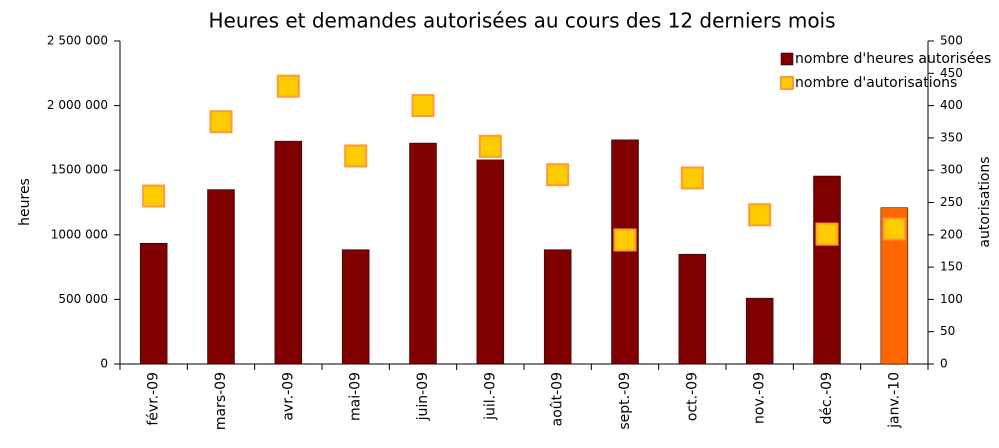 Image resolution: width=999 pixels, height=448 pixels. I want to click on x-tick-label: oct.-09, so click(692, 396).